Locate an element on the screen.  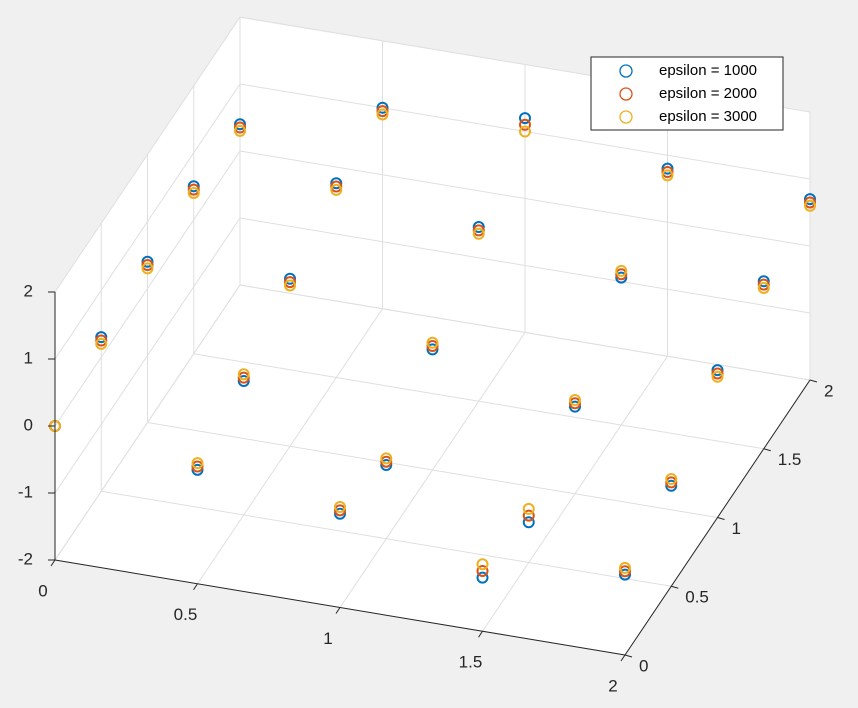
z-tick-label: -2 is located at coordinates (25, 558).